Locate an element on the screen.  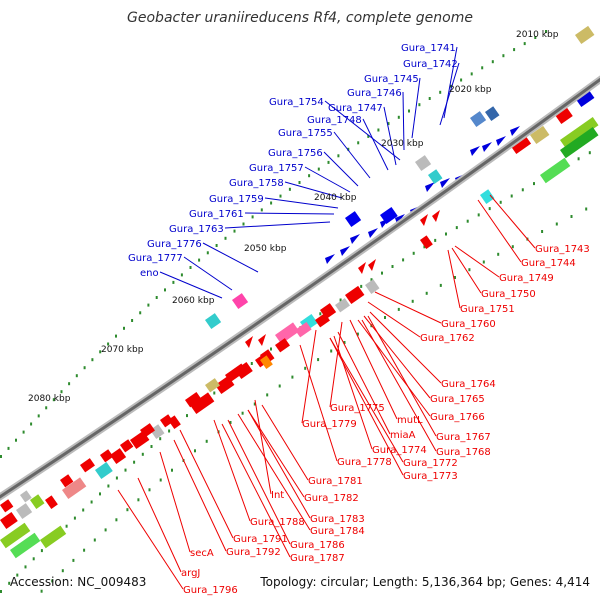
kbp-marker-2010-kbp: 2010 kbp is located at coordinates (537, 35).